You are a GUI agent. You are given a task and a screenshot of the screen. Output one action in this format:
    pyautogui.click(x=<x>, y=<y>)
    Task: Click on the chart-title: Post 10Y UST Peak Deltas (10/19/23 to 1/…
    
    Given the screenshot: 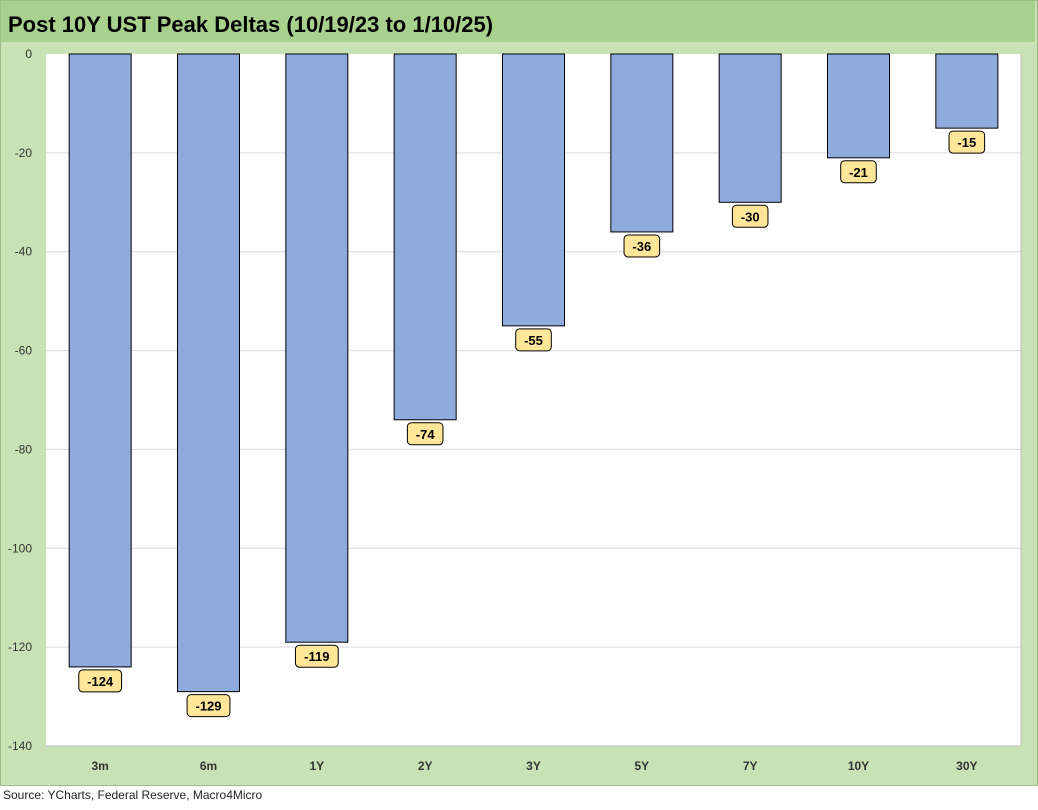 What is the action you would take?
    pyautogui.click(x=251, y=24)
    